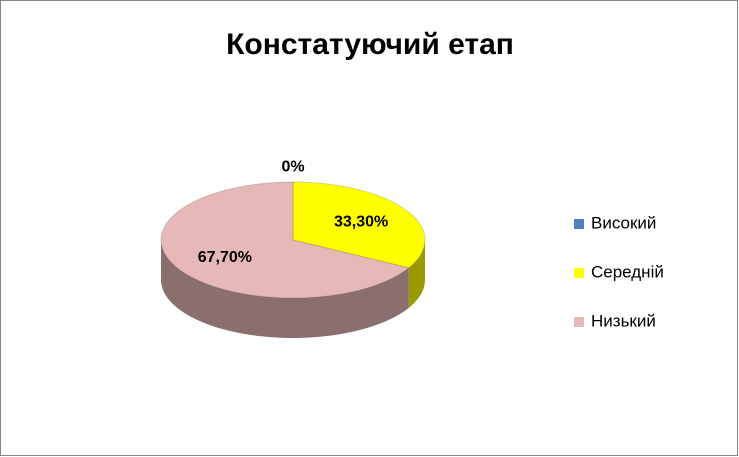 Image resolution: width=739 pixels, height=457 pixels. Describe the element at coordinates (292, 167) in the screenshot. I see `data-label: 0%` at that location.